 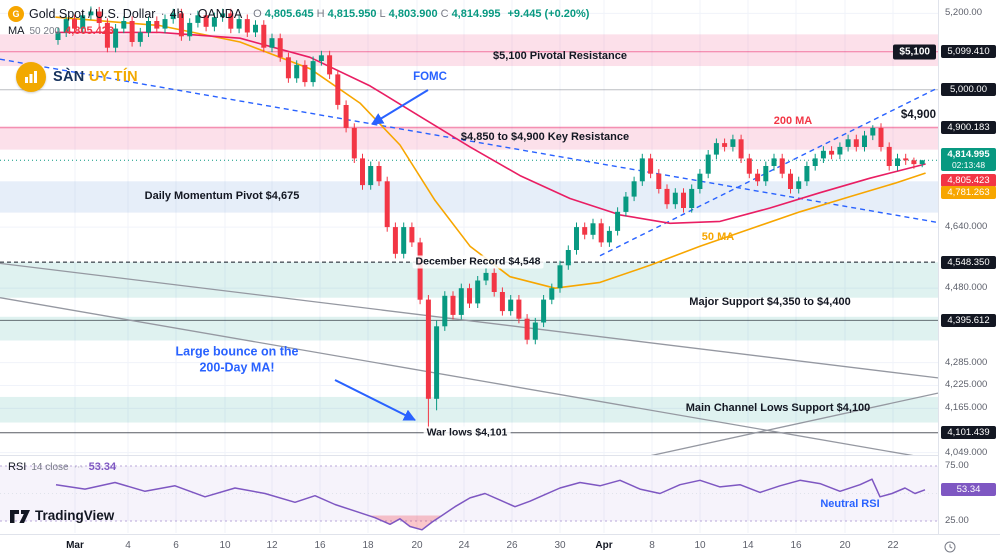 What do you see at coordinates (748, 545) in the screenshot?
I see `time-axis-label: 14` at bounding box center [748, 545].